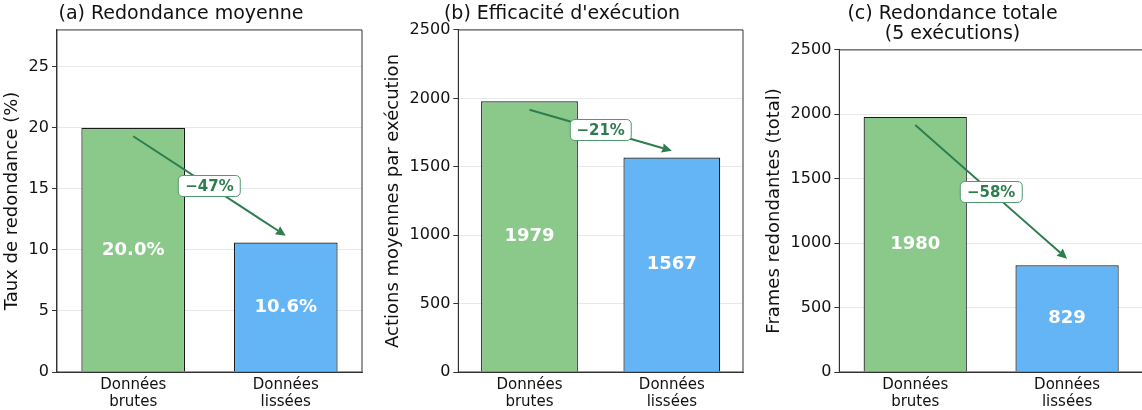 This screenshot has width=1142, height=410. I want to click on data-label: 1980, so click(915, 243).